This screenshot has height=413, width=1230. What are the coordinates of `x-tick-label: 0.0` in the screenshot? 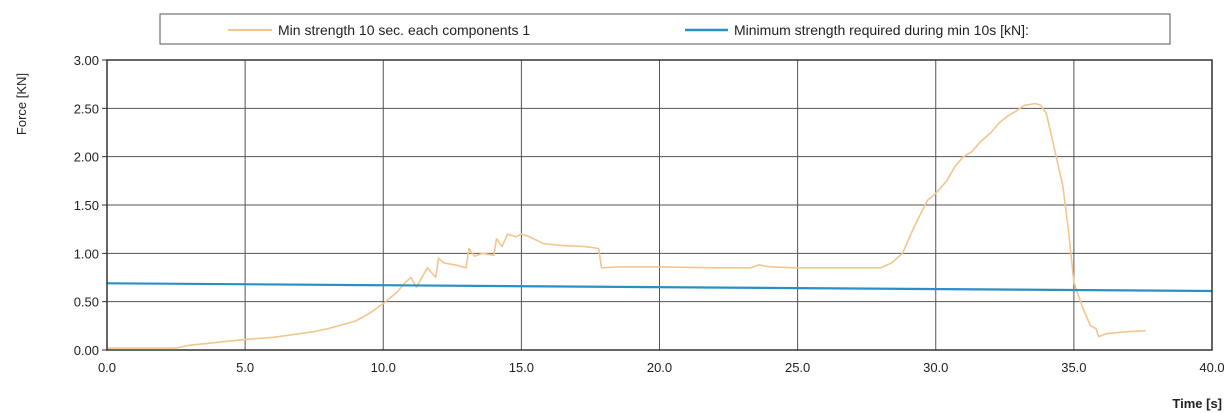 It's located at (107, 367).